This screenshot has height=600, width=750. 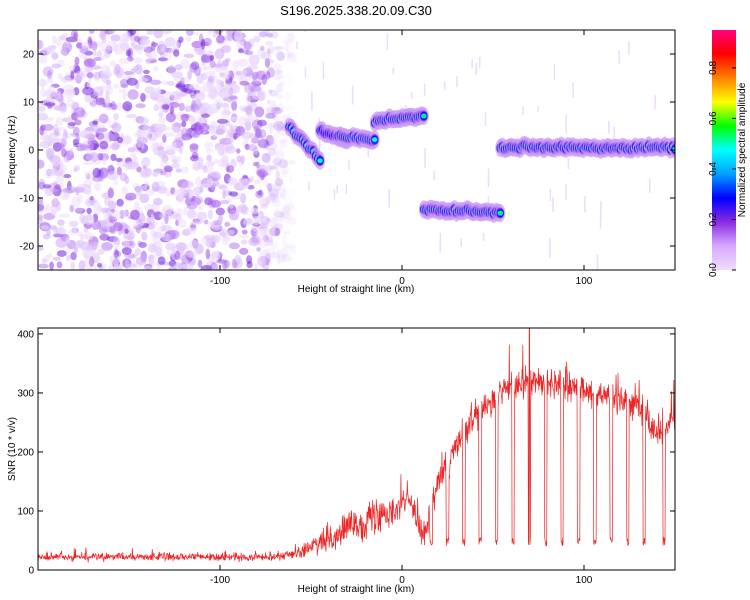 I want to click on snr-x-axis-label: Height of straight line (km), so click(x=356, y=589).